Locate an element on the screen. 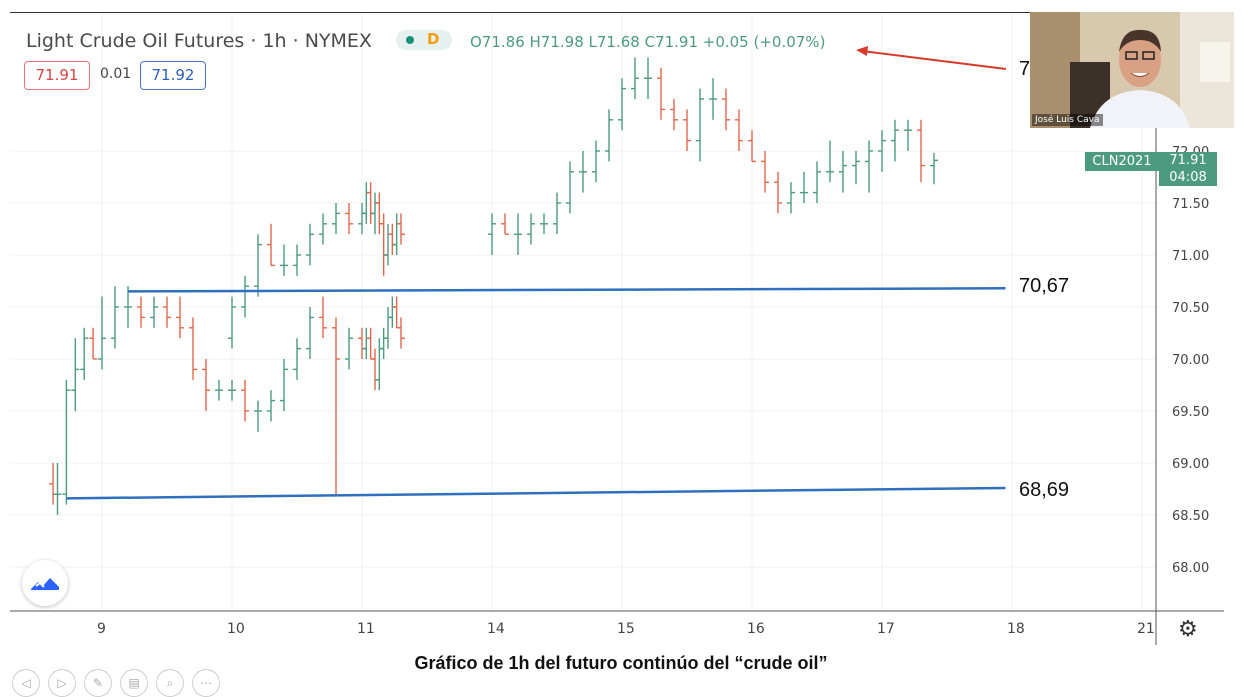  ask-price-button: 71.92 is located at coordinates (173, 75).